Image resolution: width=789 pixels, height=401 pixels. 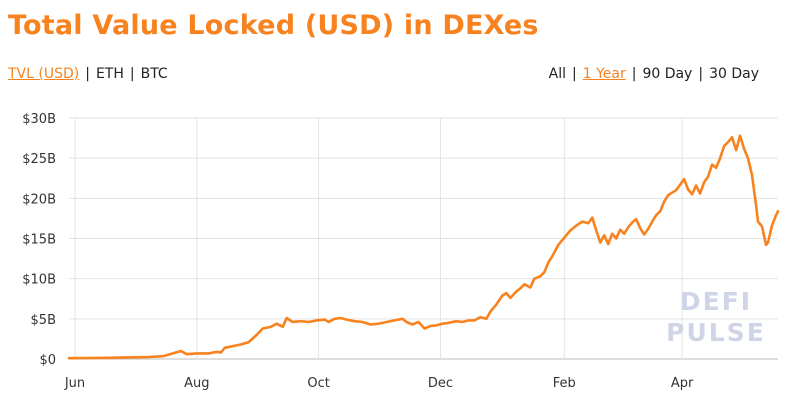 What do you see at coordinates (154, 74) in the screenshot?
I see `btc-toggle: BTC` at bounding box center [154, 74].